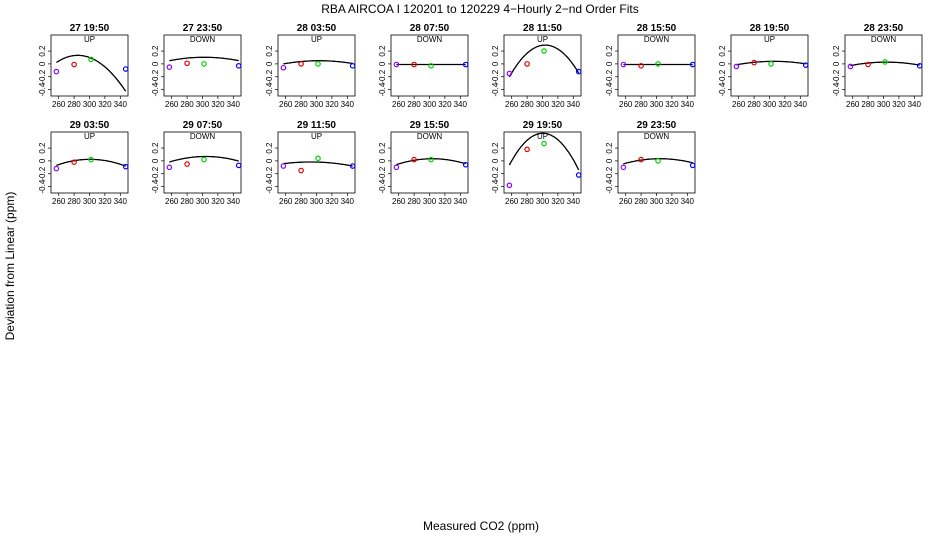 This screenshot has height=540, width=936. I want to click on panel-frame, so click(542, 162).